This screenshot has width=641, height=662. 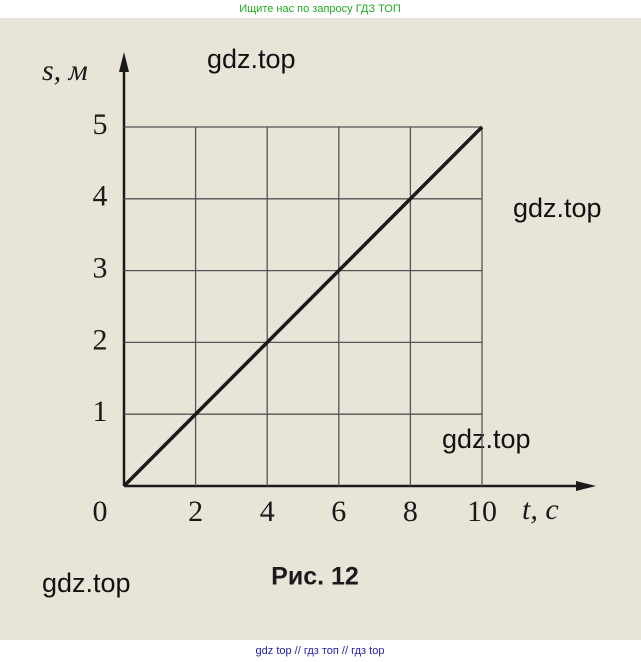 I want to click on y-axis-label: s, м, so click(x=65, y=70).